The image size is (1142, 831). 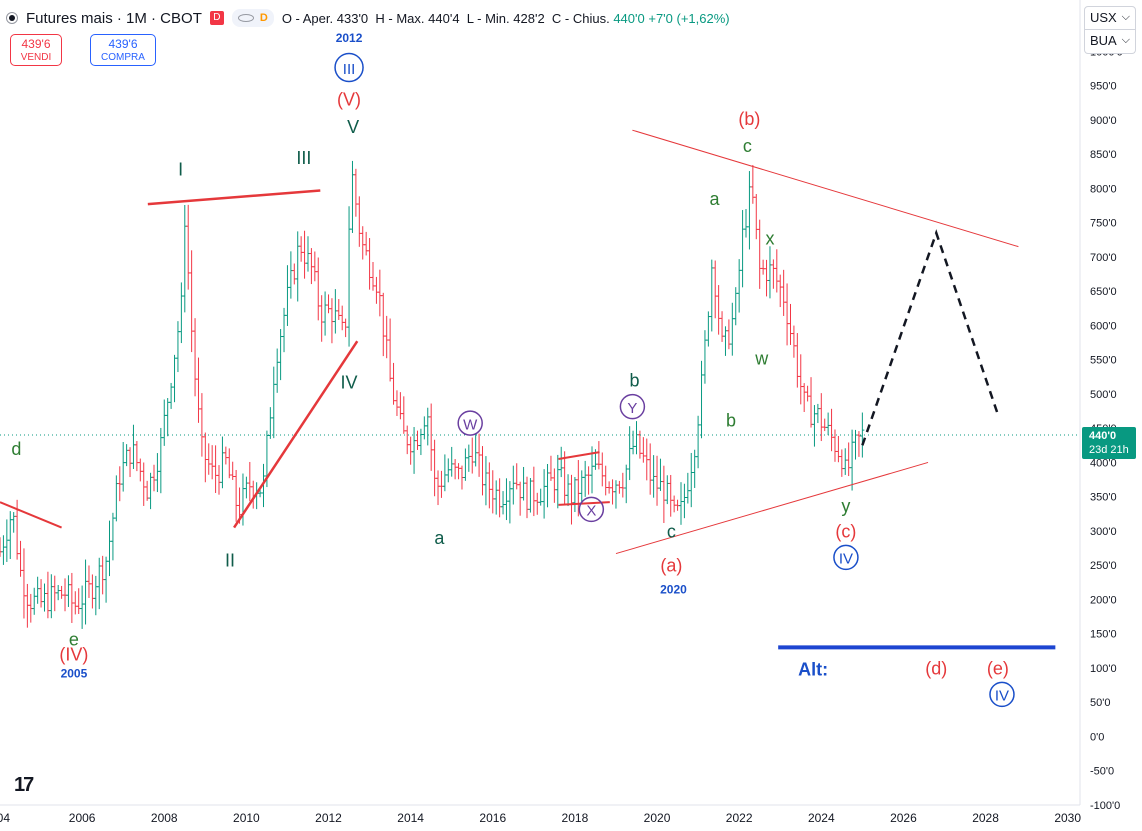 I want to click on y-tick-label: 950'0, so click(x=1103, y=87).